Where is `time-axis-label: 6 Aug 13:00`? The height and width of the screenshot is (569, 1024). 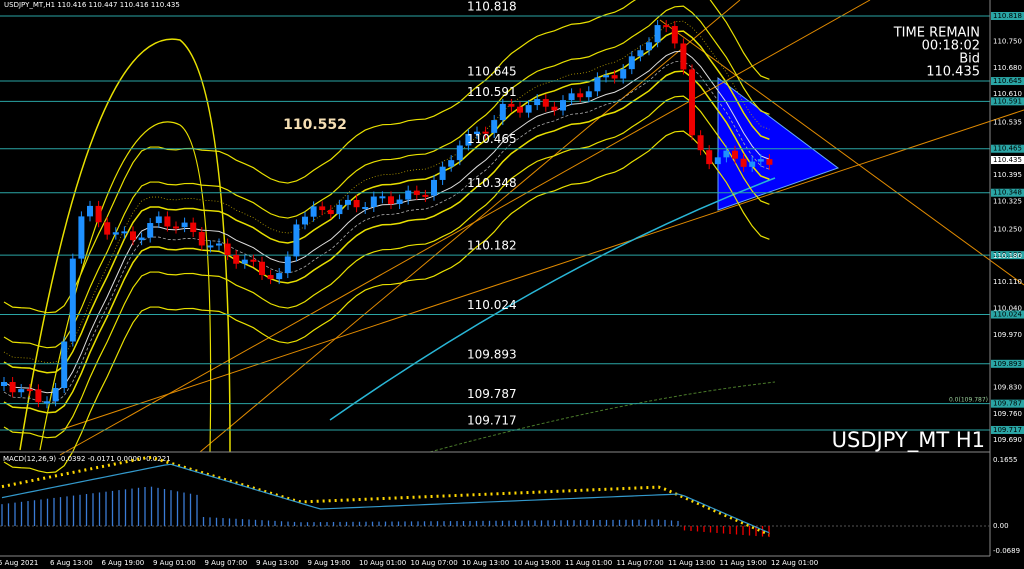 time-axis-label: 6 Aug 13:00 is located at coordinates (71, 563).